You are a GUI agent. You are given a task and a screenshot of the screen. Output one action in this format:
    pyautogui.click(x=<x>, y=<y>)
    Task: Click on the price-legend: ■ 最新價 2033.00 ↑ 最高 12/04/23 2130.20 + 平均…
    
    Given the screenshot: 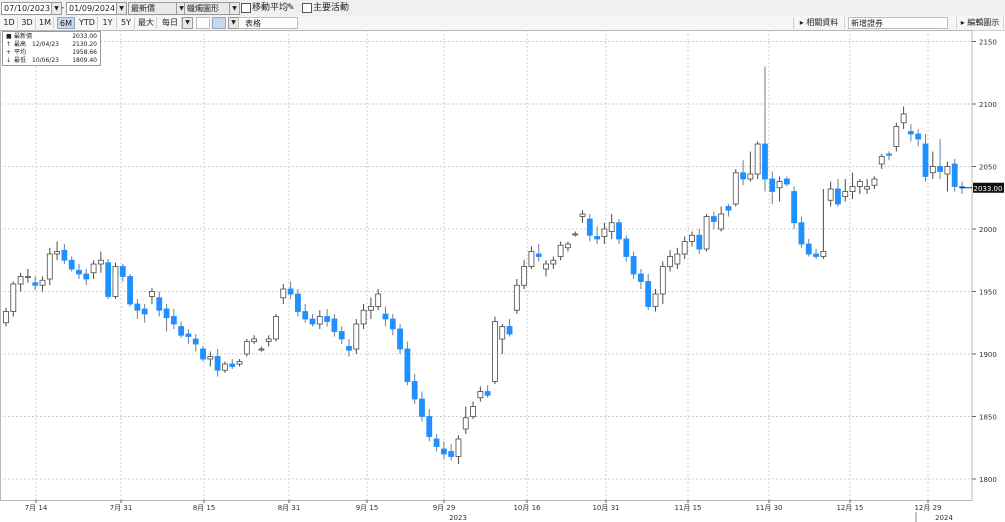 What is the action you would take?
    pyautogui.click(x=51, y=48)
    